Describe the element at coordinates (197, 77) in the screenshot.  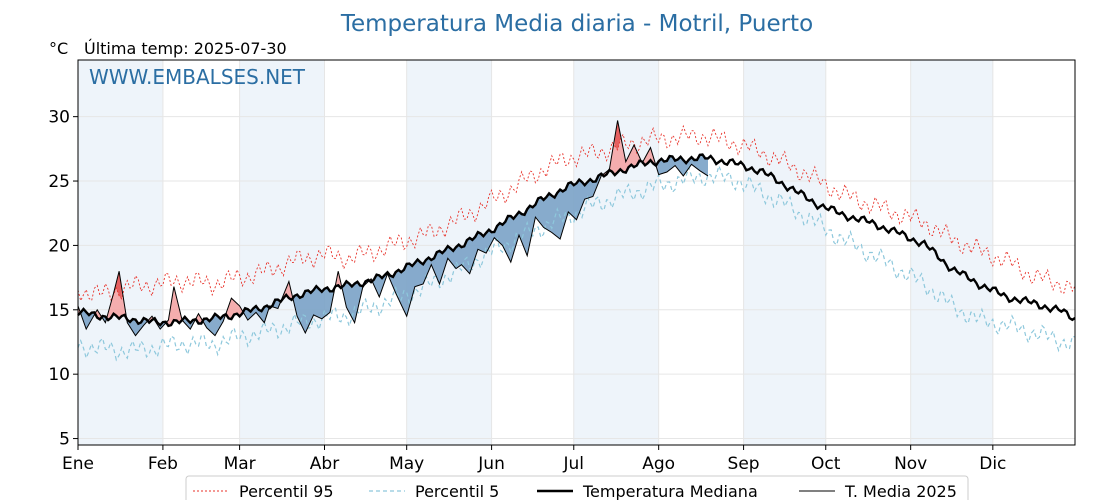
I see `watermark: WWW.EMBALSES.NET` at that location.